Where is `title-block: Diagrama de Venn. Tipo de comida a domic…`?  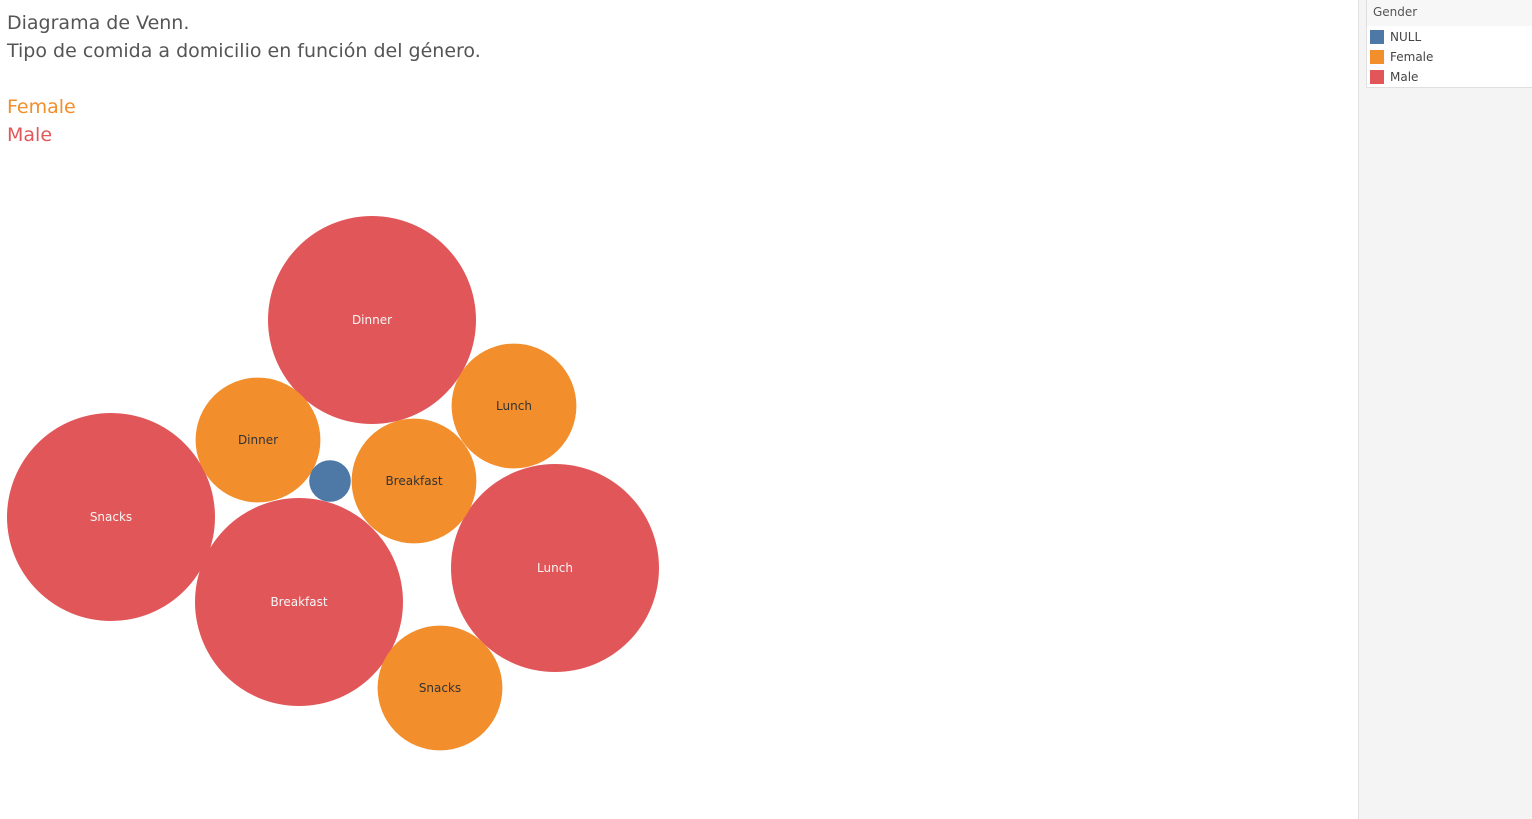 title-block: Diagrama de Venn. Tipo de comida a domic… is located at coordinates (244, 79).